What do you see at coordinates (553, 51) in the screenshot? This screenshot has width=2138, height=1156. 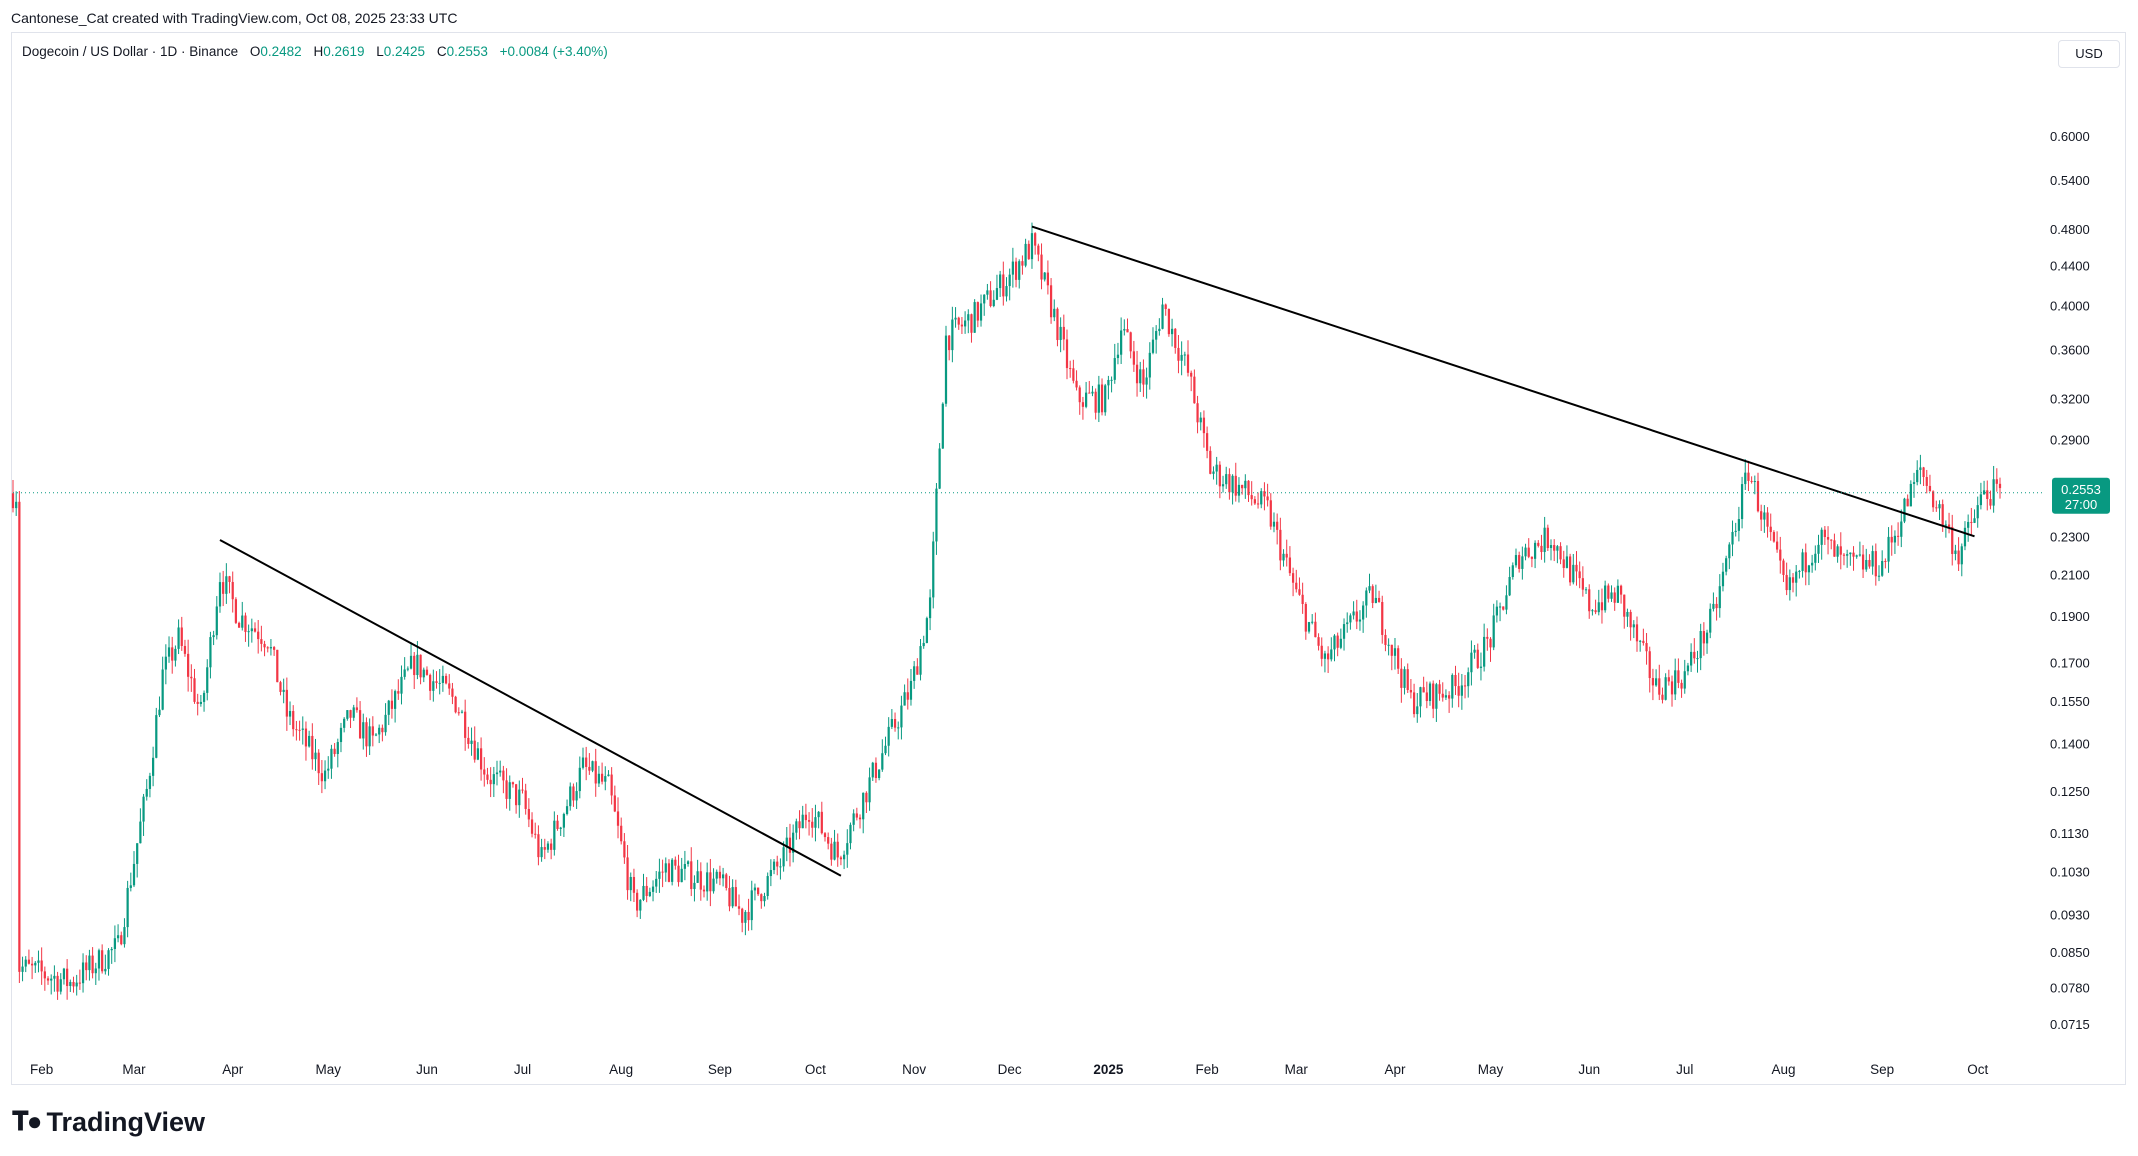 I see `change-value: +0.0084 (+3.40%)` at bounding box center [553, 51].